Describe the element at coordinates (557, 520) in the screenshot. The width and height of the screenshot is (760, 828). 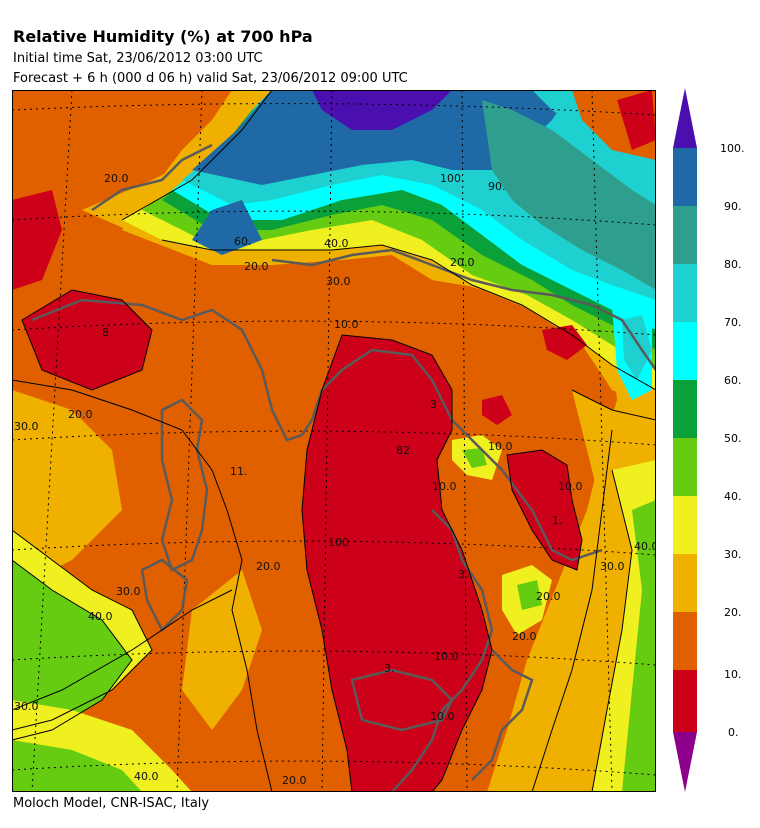
I see `contour-label: 1.` at that location.